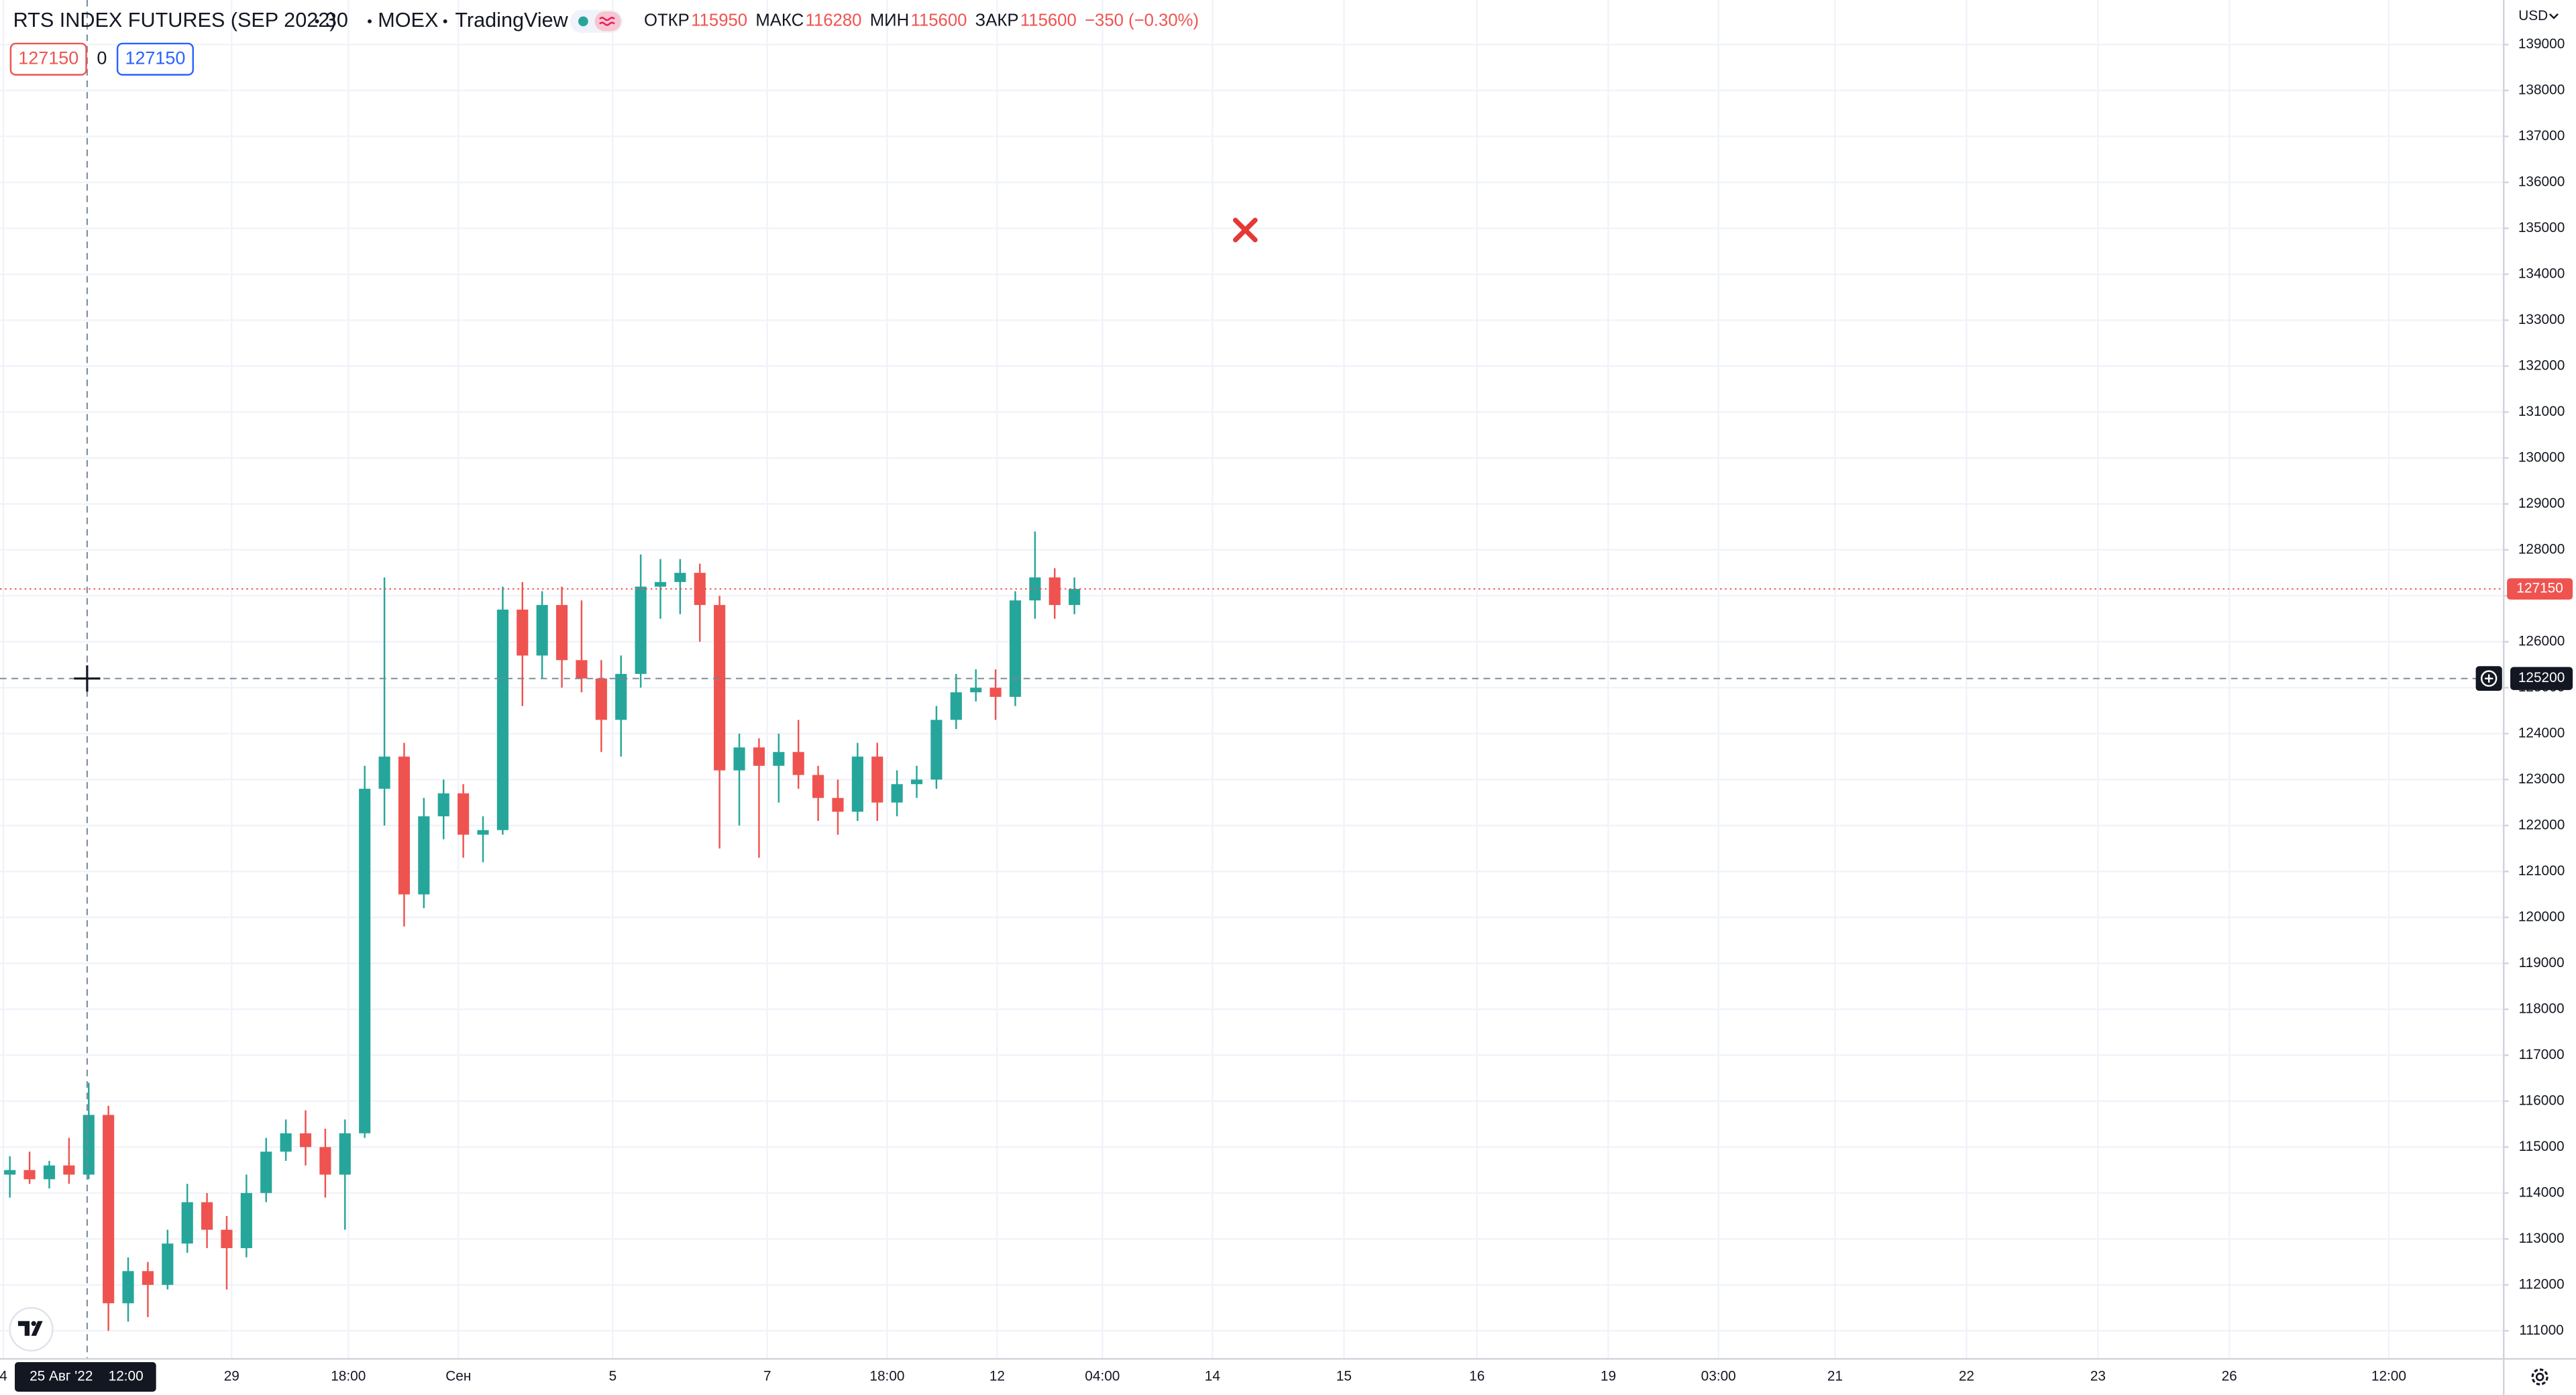 The height and width of the screenshot is (1395, 2576). I want to click on y-tick-label: 136000, so click(2541, 181).